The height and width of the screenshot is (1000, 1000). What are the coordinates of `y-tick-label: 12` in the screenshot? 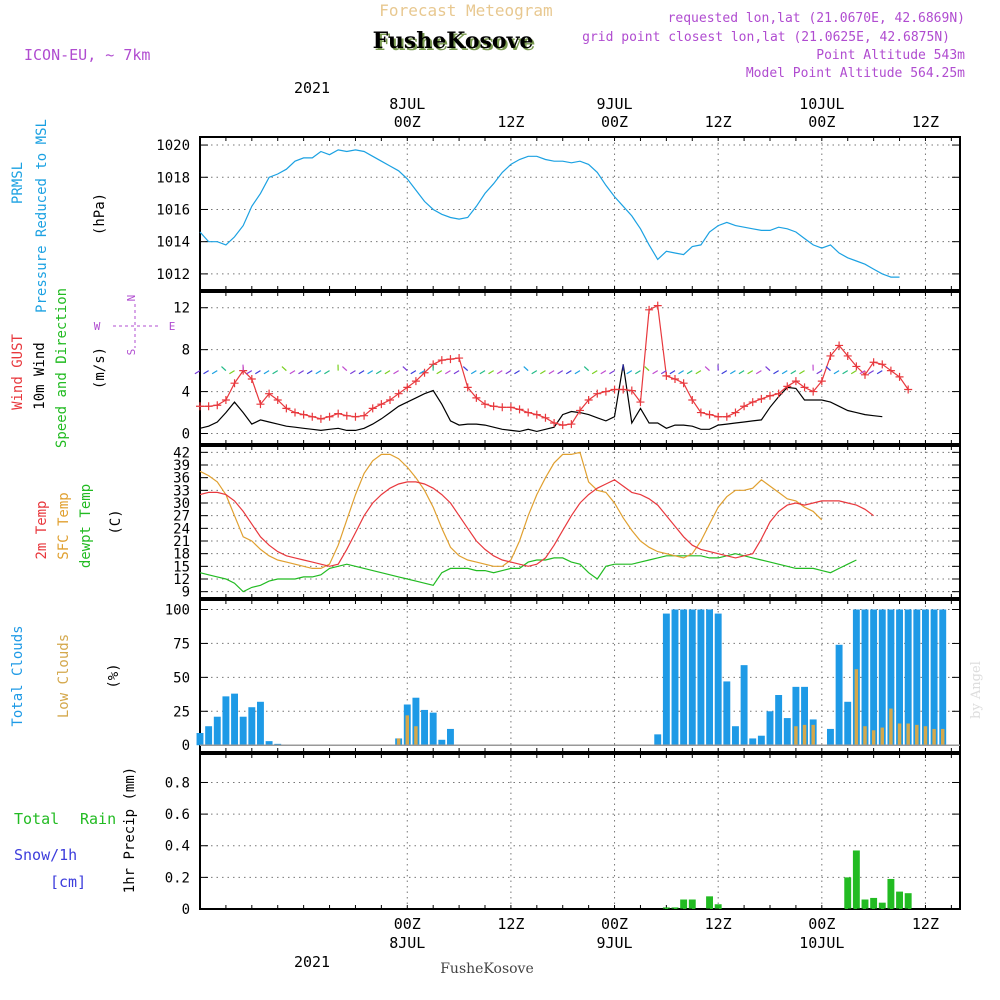 It's located at (181, 309).